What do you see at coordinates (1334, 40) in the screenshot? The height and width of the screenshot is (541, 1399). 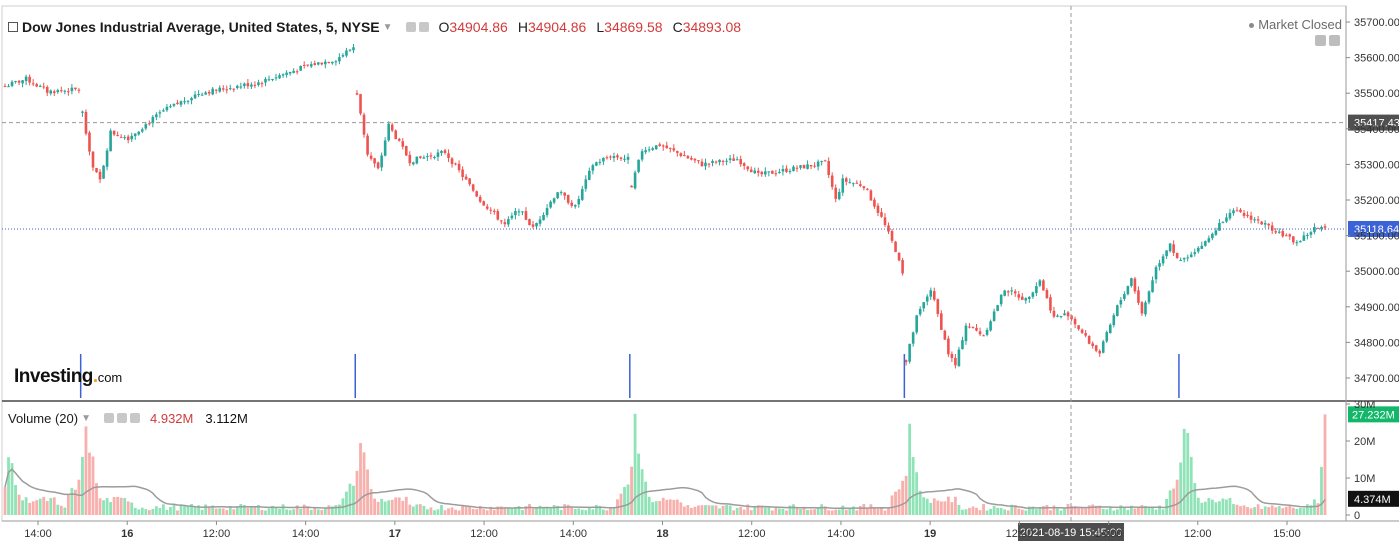 I see `arrow-down-icon` at bounding box center [1334, 40].